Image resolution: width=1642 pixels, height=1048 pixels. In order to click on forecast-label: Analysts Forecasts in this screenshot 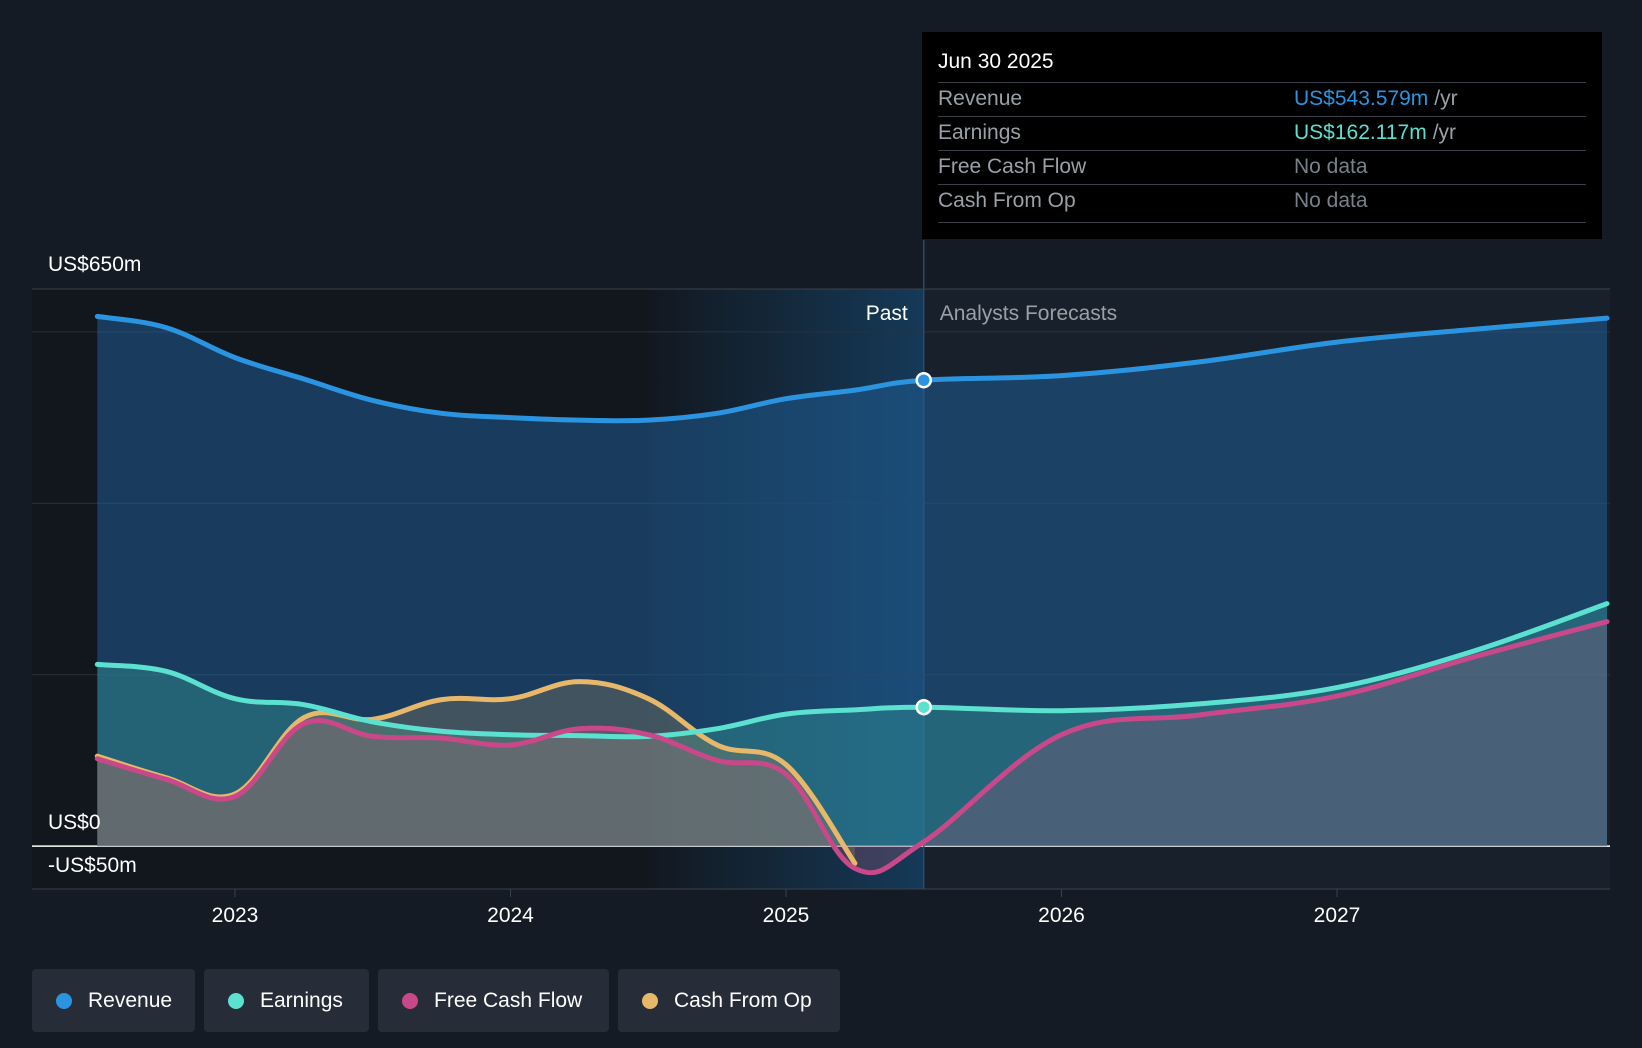, I will do `click(1028, 313)`.